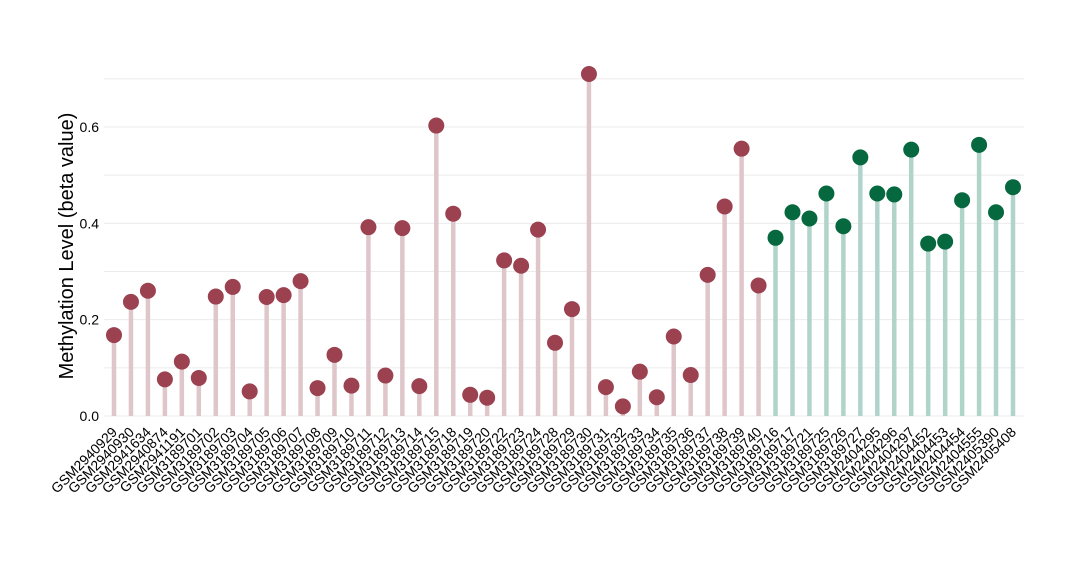  Describe the element at coordinates (67, 246) in the screenshot. I see `y-axis-title: Methylation Level (beta value)` at that location.